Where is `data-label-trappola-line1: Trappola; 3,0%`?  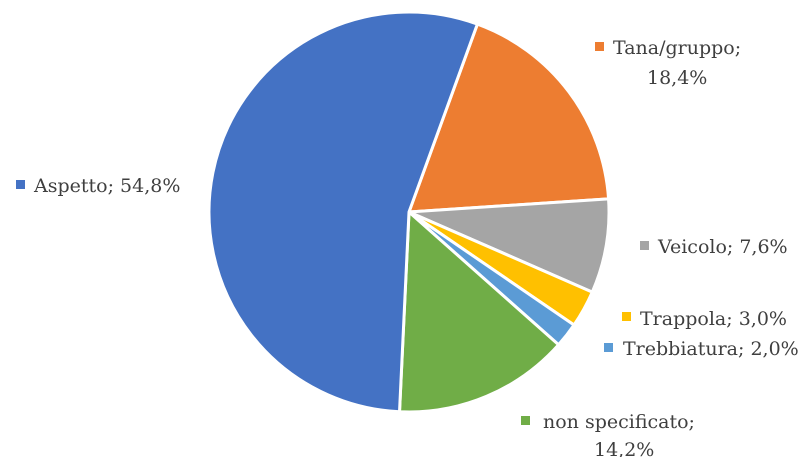
data-label-trappola-line1: Trappola; 3,0% is located at coordinates (713, 319).